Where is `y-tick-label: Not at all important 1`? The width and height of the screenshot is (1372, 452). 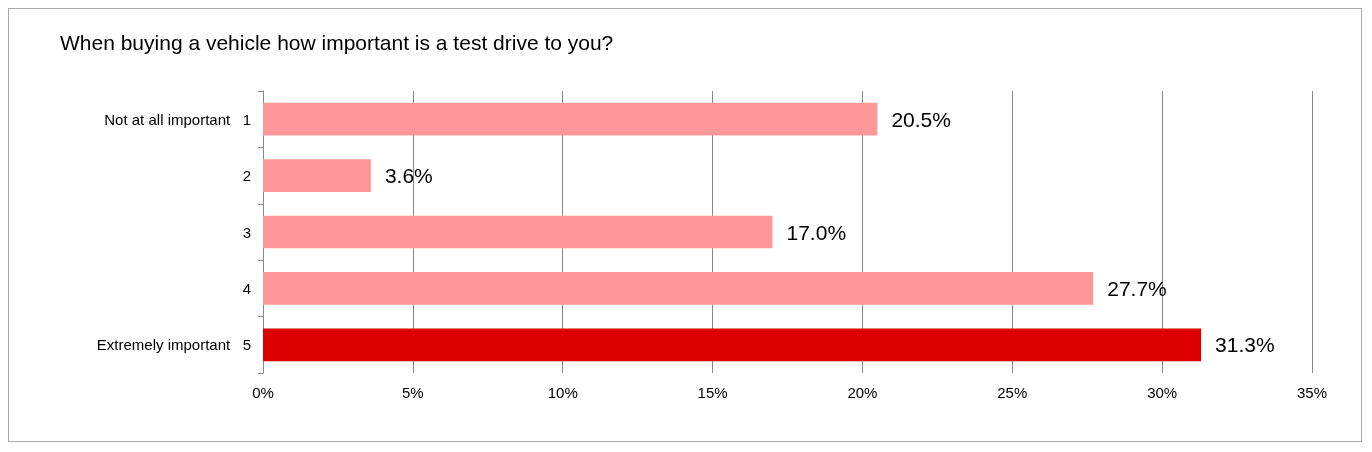
y-tick-label: Not at all important 1 is located at coordinates (177, 119).